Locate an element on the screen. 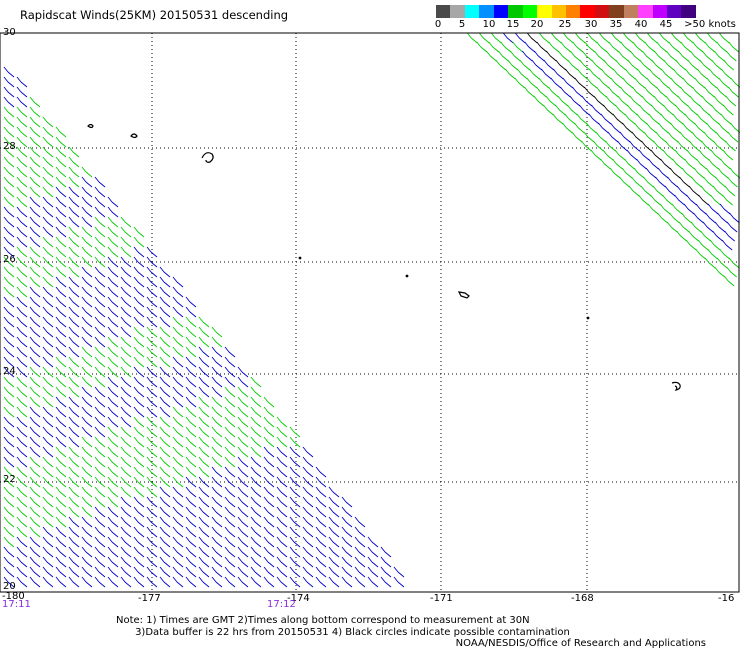 The image size is (740, 650). island is located at coordinates (588, 318).